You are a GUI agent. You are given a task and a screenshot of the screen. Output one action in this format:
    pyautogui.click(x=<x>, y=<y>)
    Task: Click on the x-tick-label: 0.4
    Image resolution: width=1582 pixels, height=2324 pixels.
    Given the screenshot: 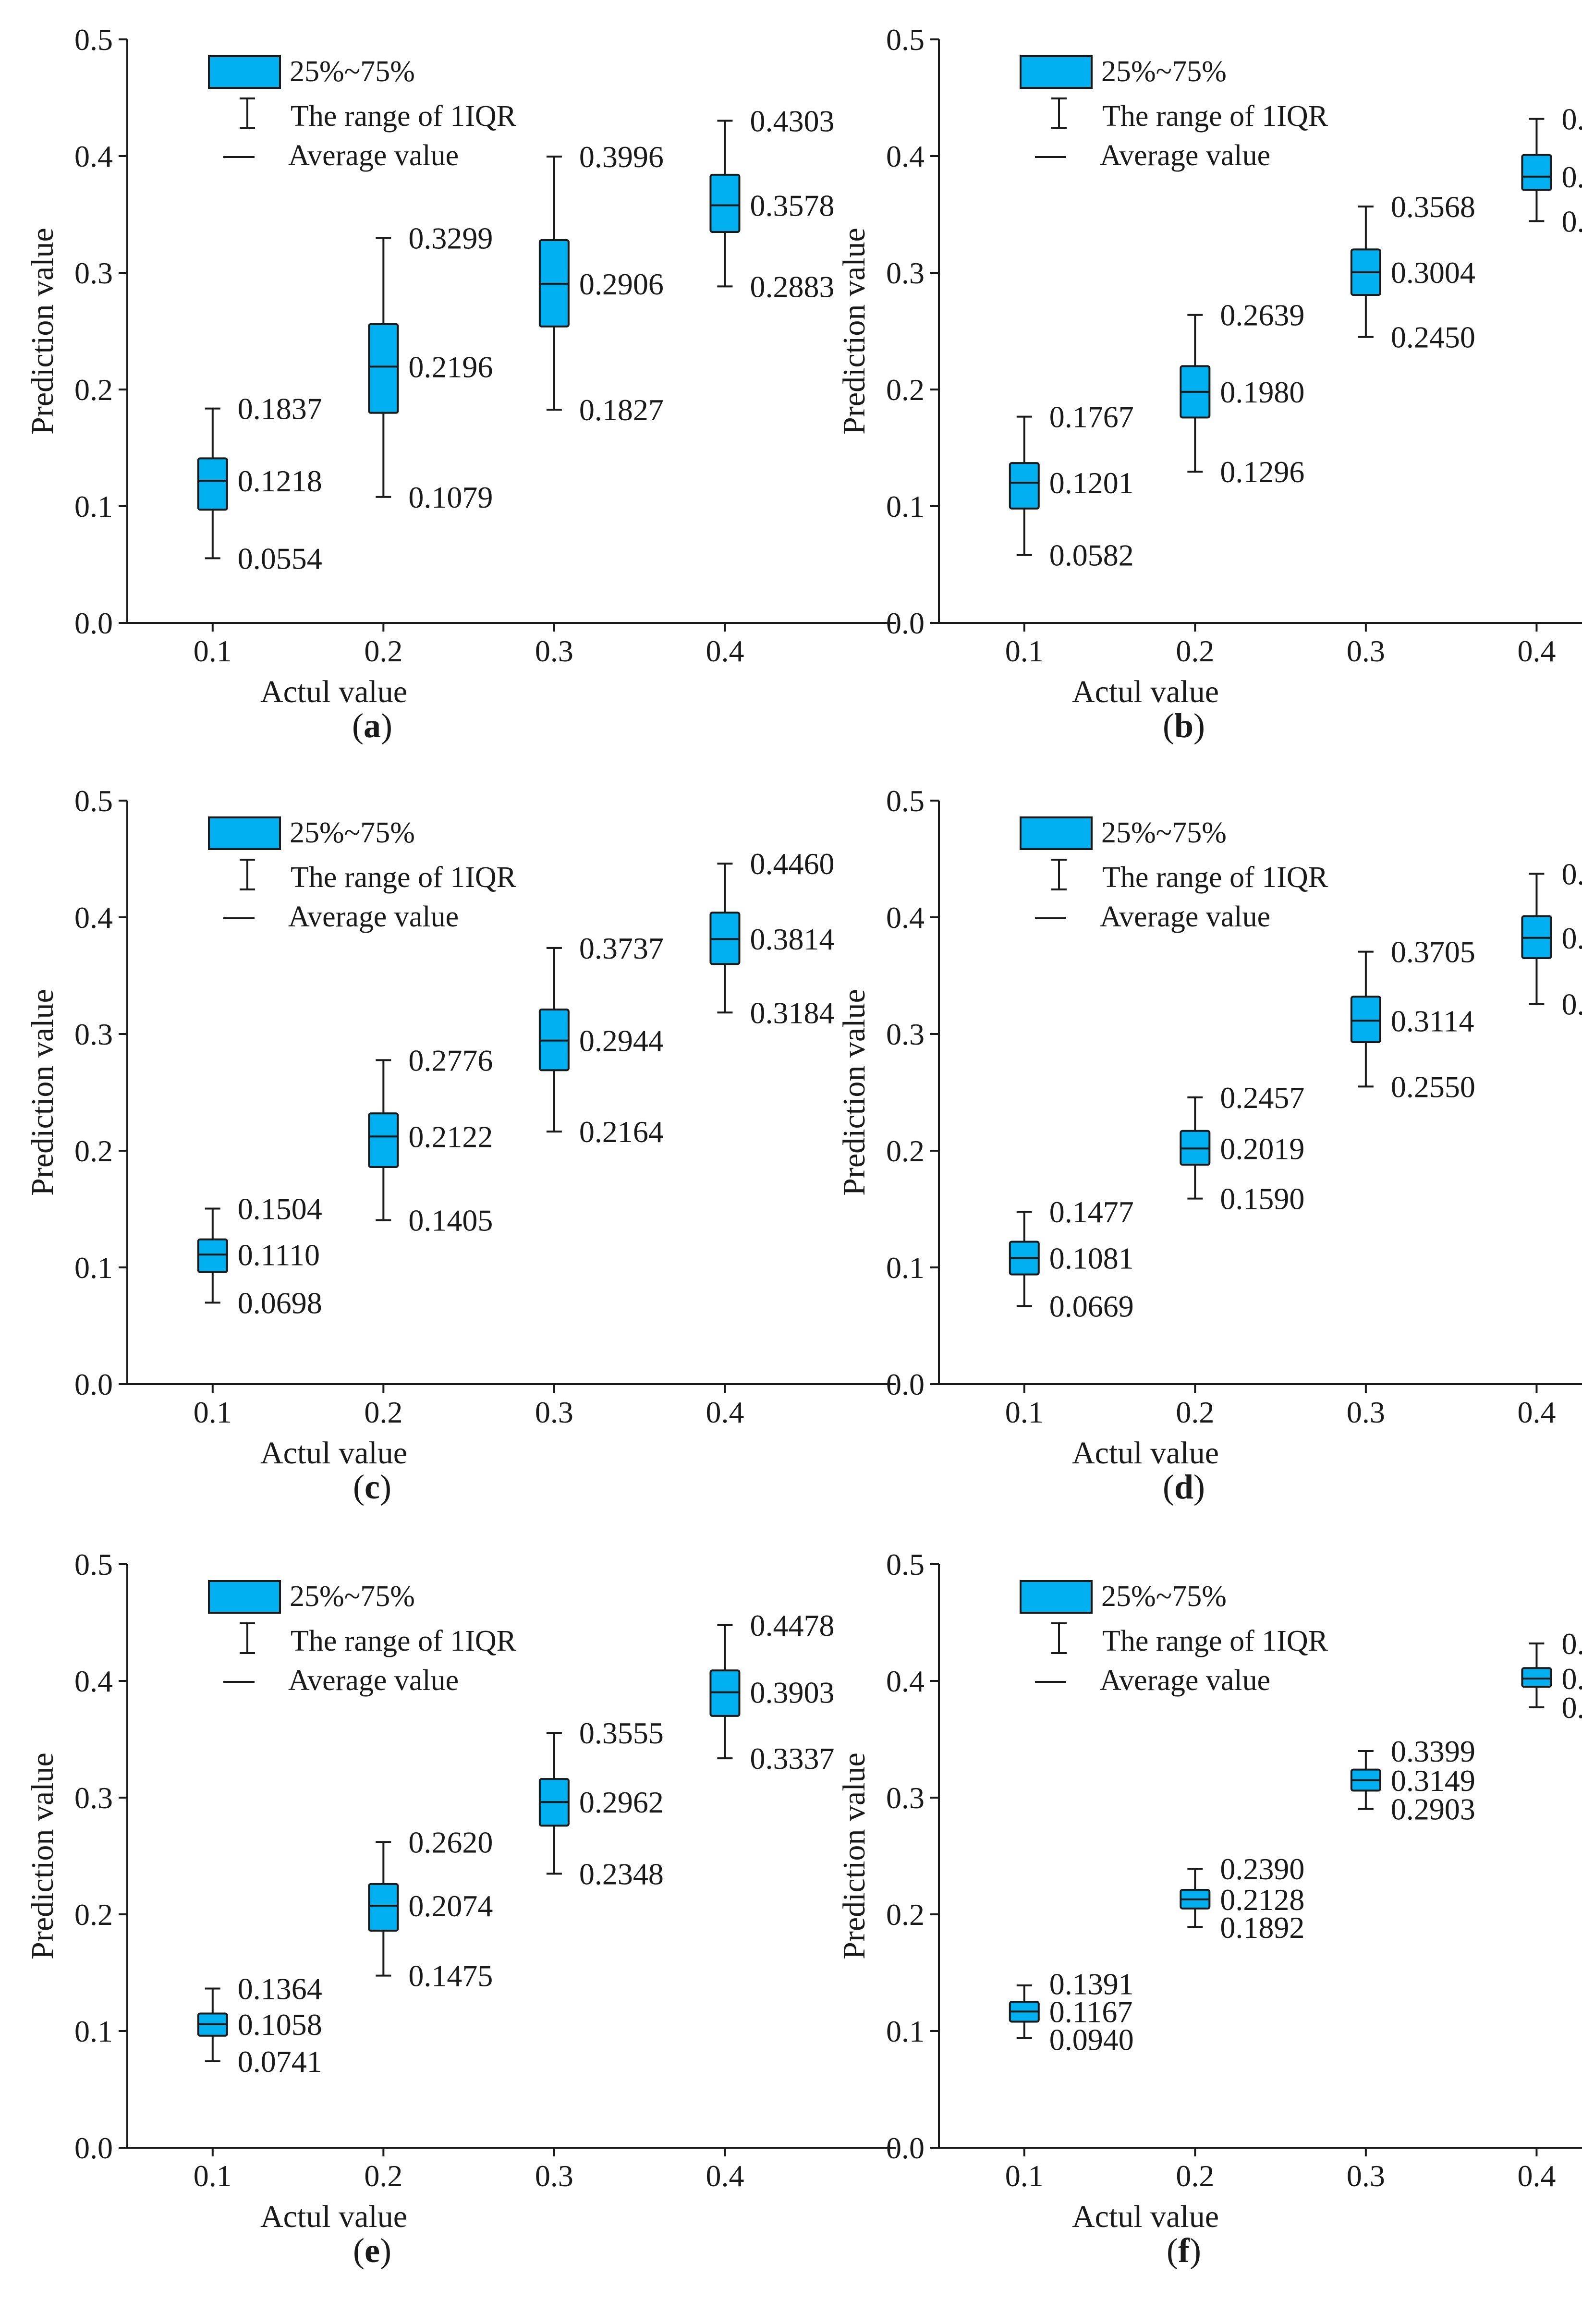 What is the action you would take?
    pyautogui.click(x=725, y=1412)
    